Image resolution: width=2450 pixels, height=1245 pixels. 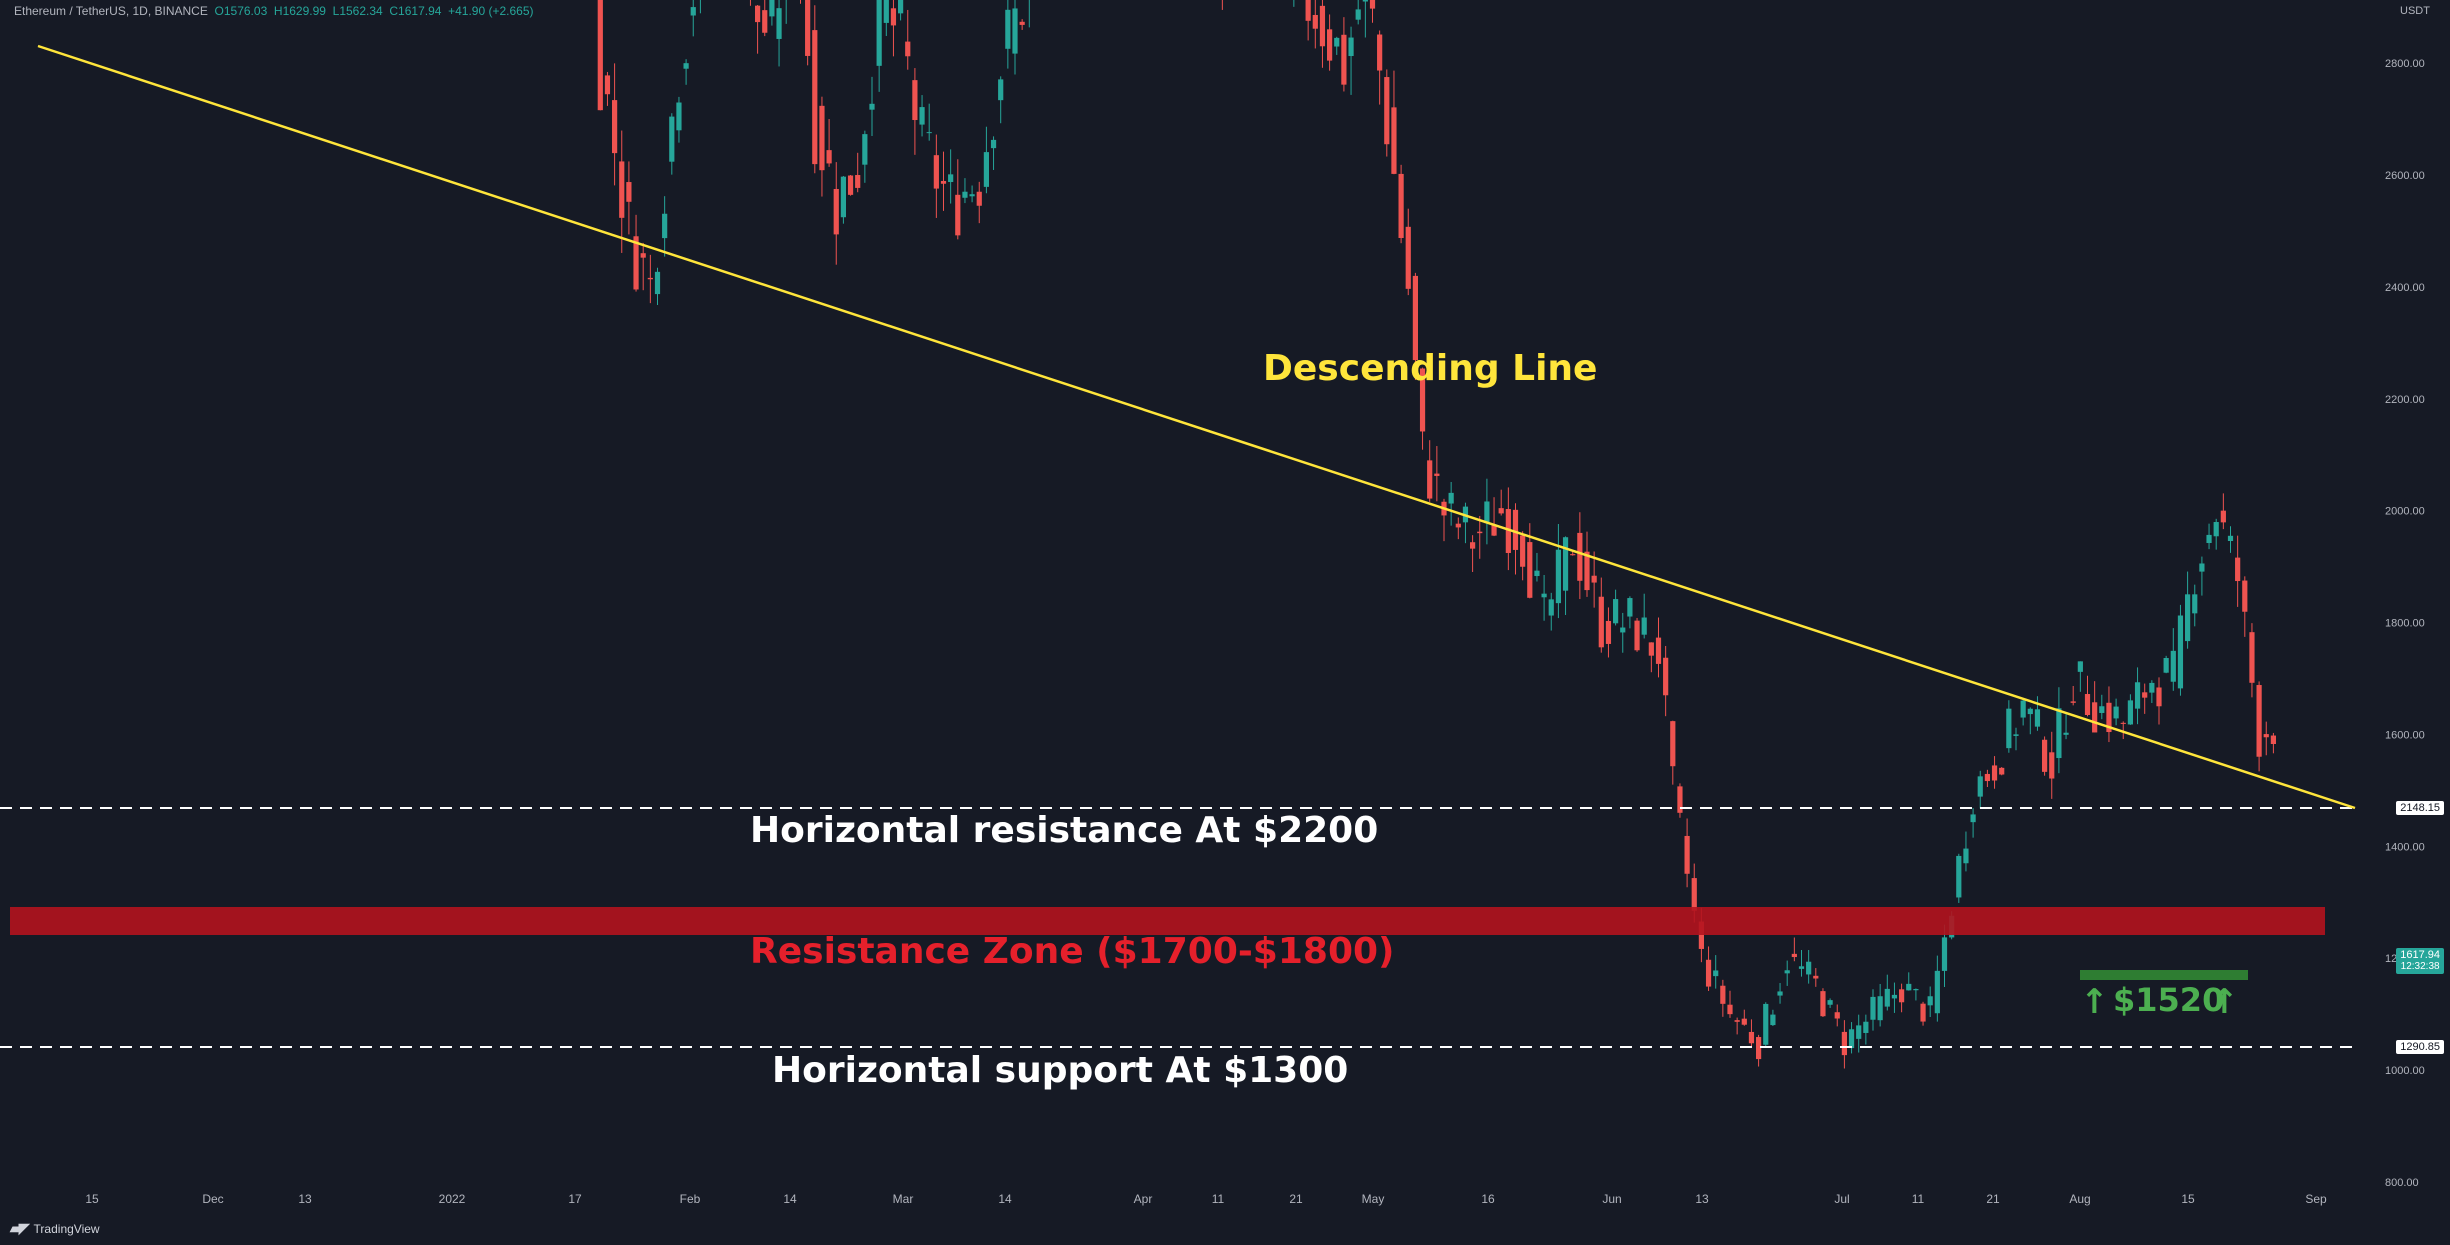 What do you see at coordinates (66, 1228) in the screenshot?
I see `brand-label: TradingView` at bounding box center [66, 1228].